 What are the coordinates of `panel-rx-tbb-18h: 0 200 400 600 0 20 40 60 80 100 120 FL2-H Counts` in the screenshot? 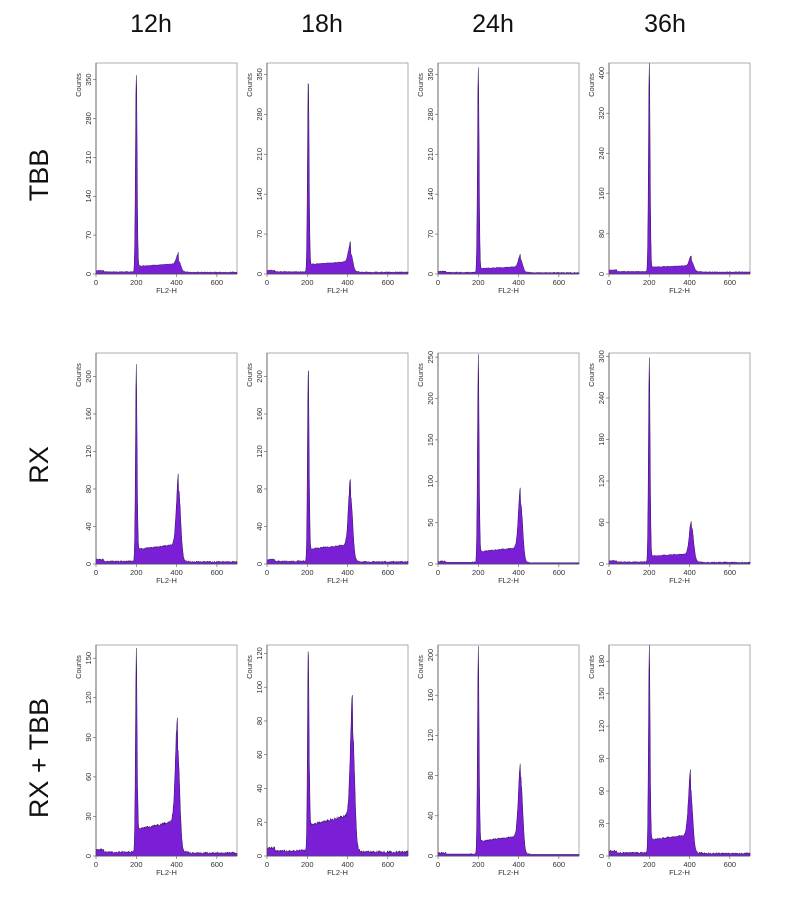 It's located at (327, 760).